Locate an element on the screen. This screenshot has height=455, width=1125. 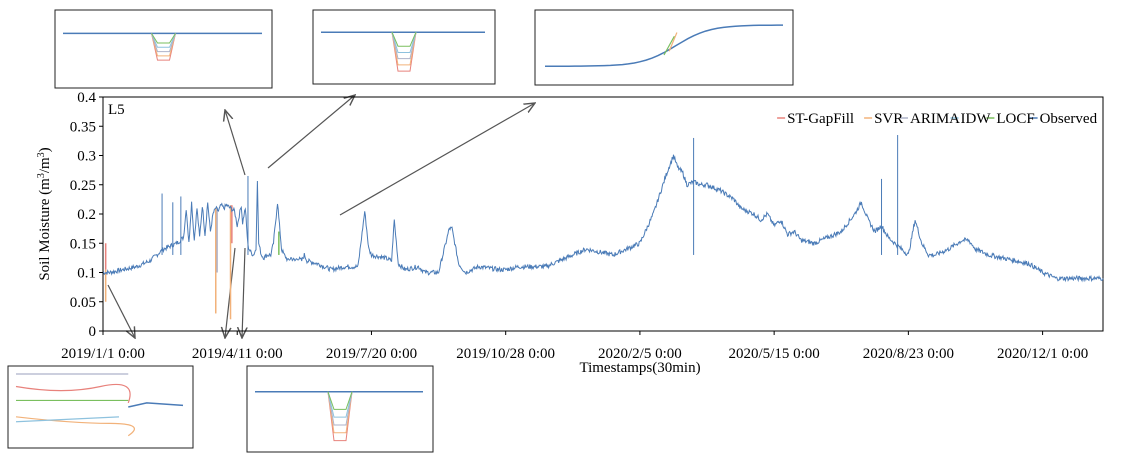
y-axis-title-main: Soil Moisture (m is located at coordinates (45, 229).